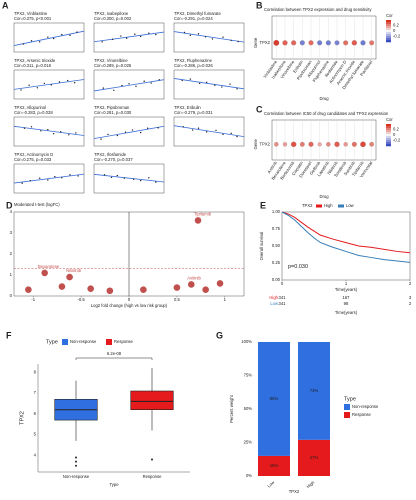 This screenshot has width=416, height=500. I want to click on y-axis-title: Overall survival, so click(261, 246).